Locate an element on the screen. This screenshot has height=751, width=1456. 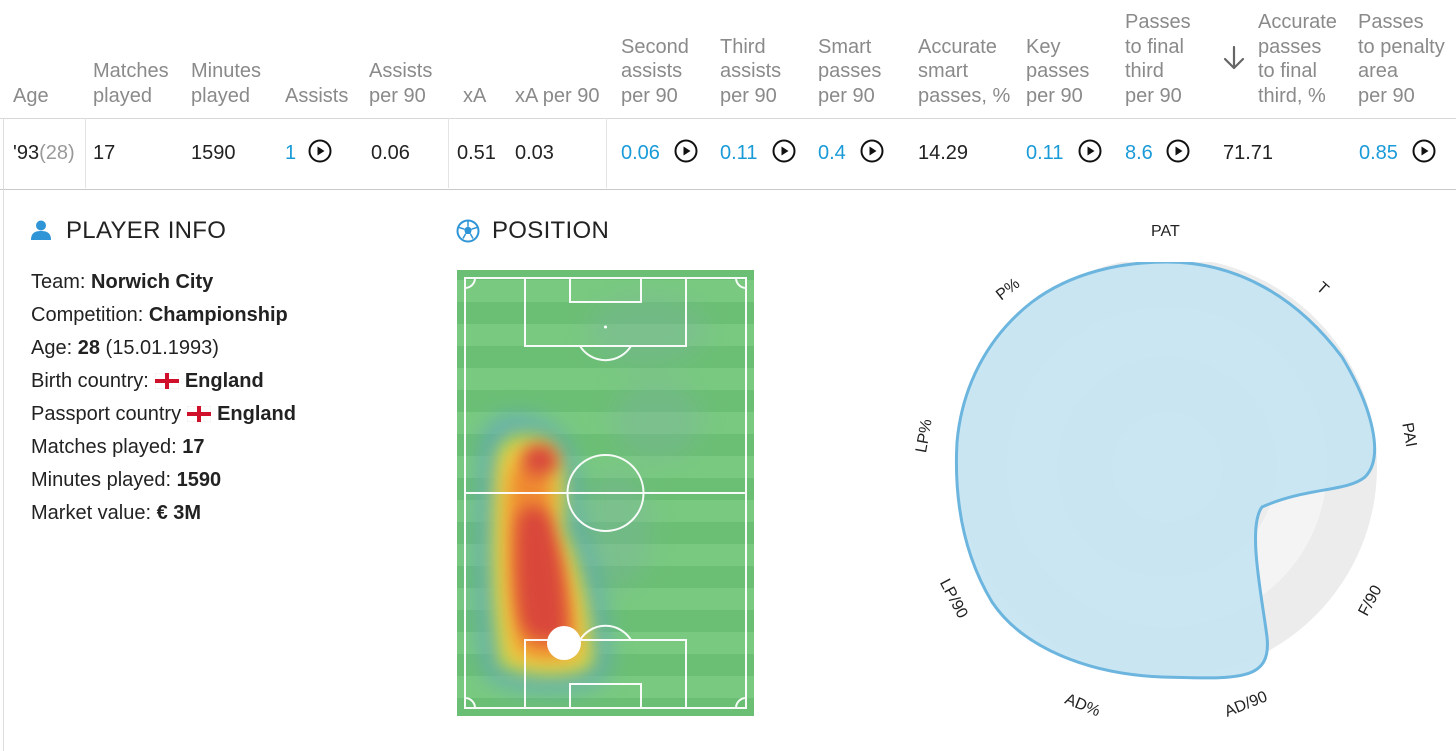
table-row is located at coordinates (728, 154).